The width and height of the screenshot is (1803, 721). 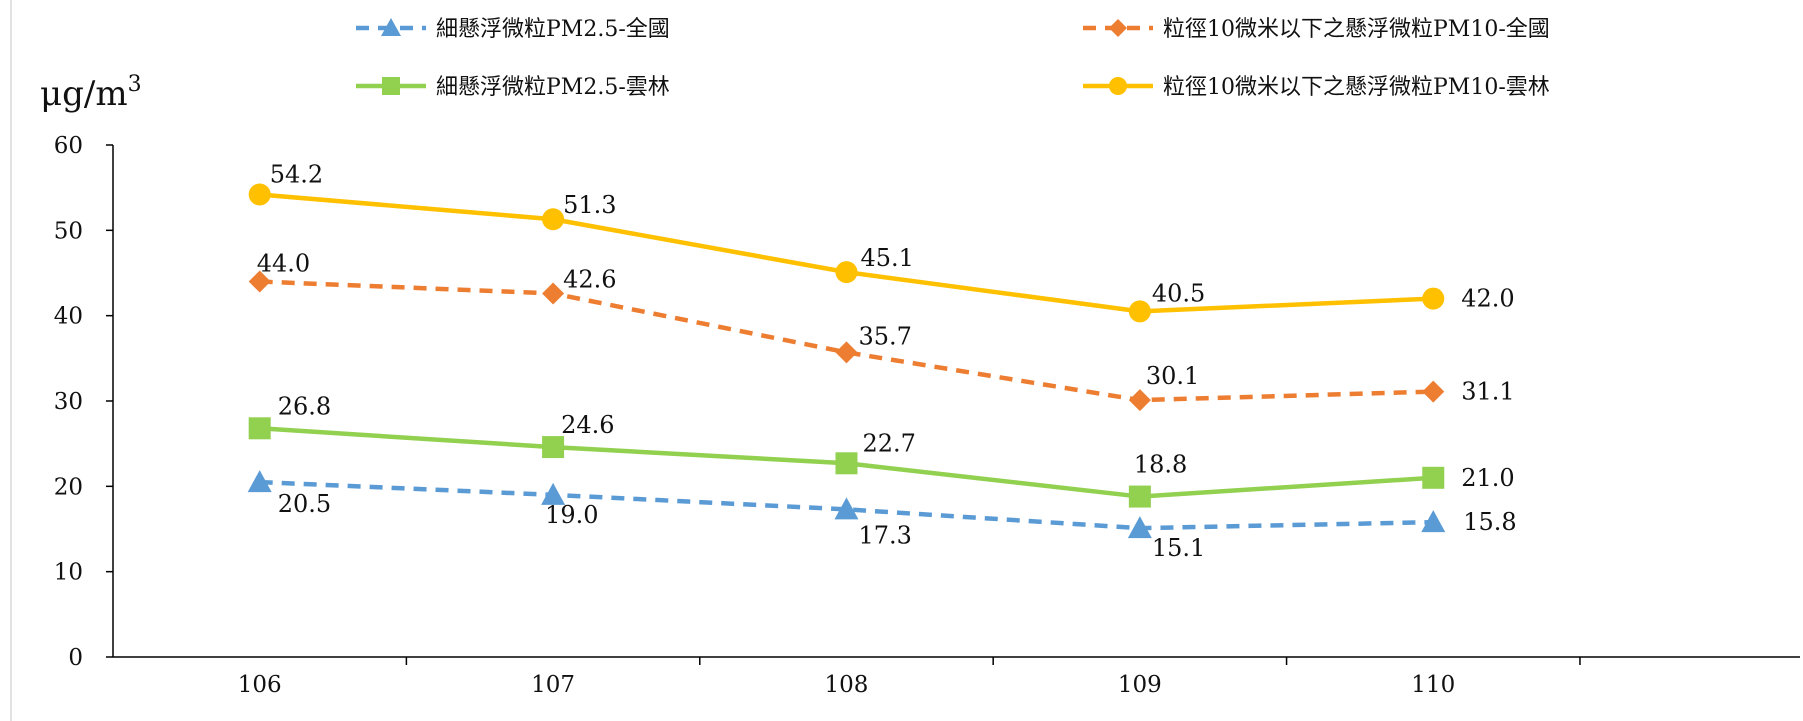 What do you see at coordinates (1178, 293) in the screenshot?
I see `data-label-pm10-yunlin: 40.5` at bounding box center [1178, 293].